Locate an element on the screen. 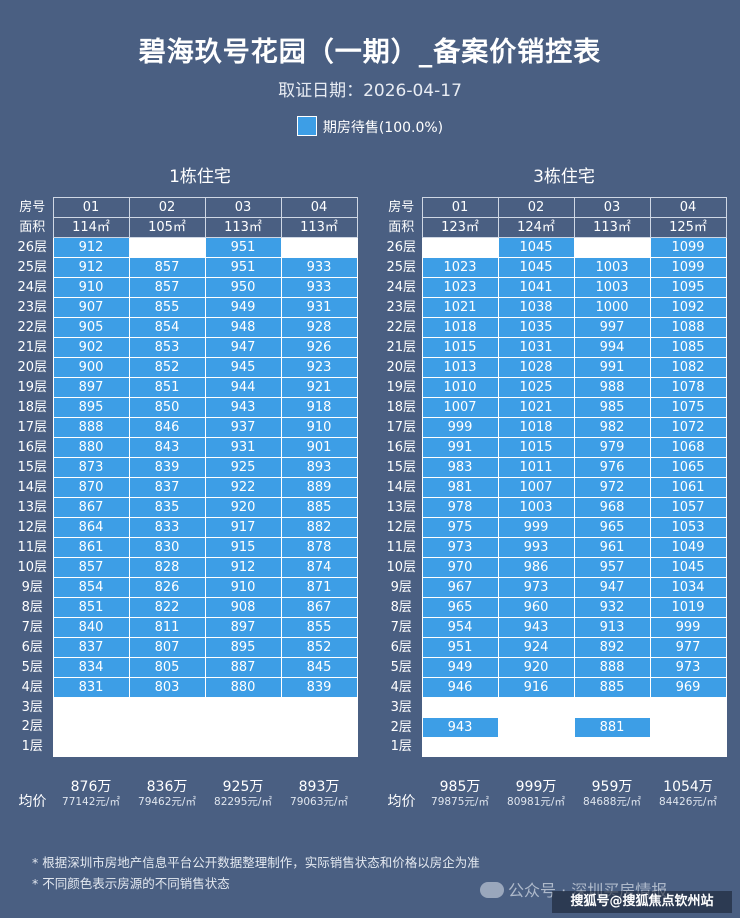  price-cell: 945 is located at coordinates (243, 367).